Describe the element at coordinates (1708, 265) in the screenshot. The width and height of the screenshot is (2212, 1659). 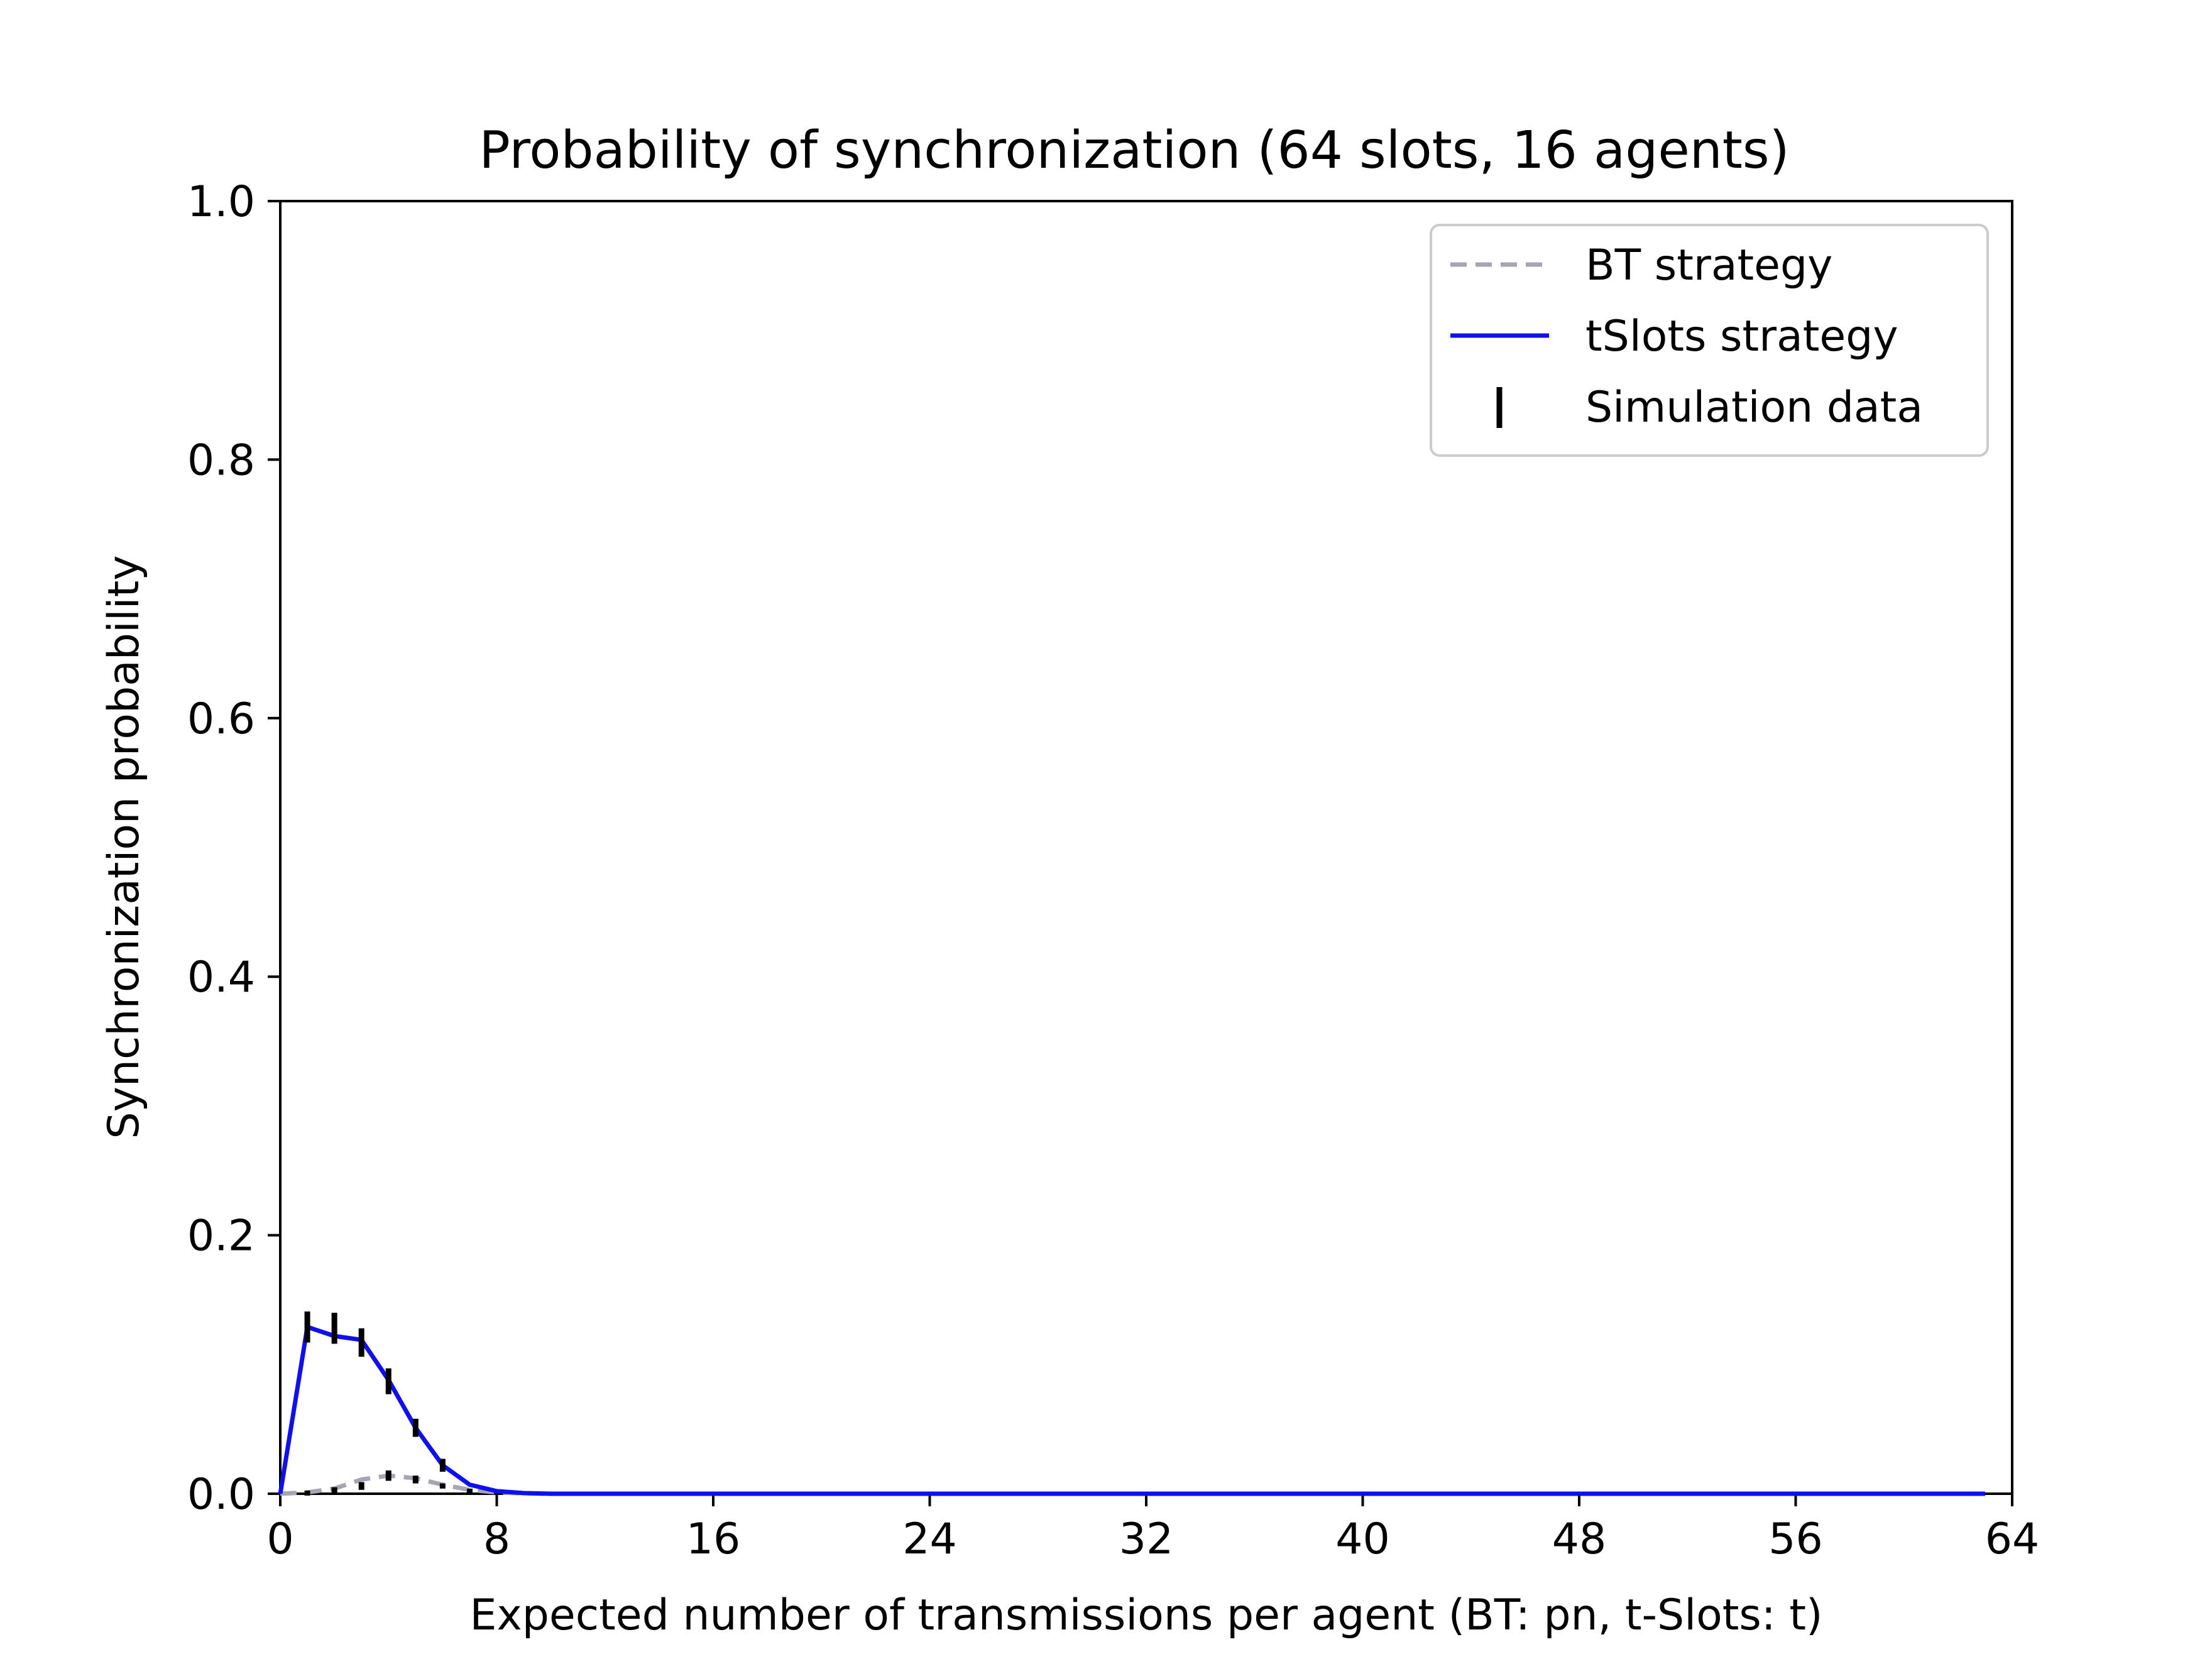
I see `legend-bt-label: BT strategy` at that location.